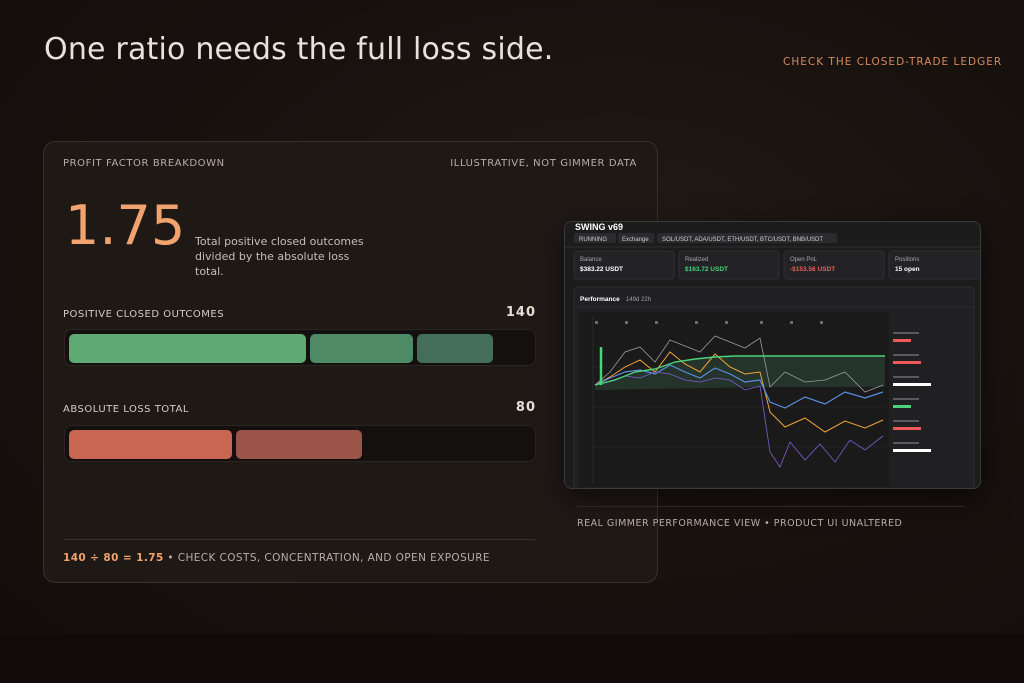 Image resolution: width=1024 pixels, height=683 pixels. I want to click on side-readout, so click(912, 392).